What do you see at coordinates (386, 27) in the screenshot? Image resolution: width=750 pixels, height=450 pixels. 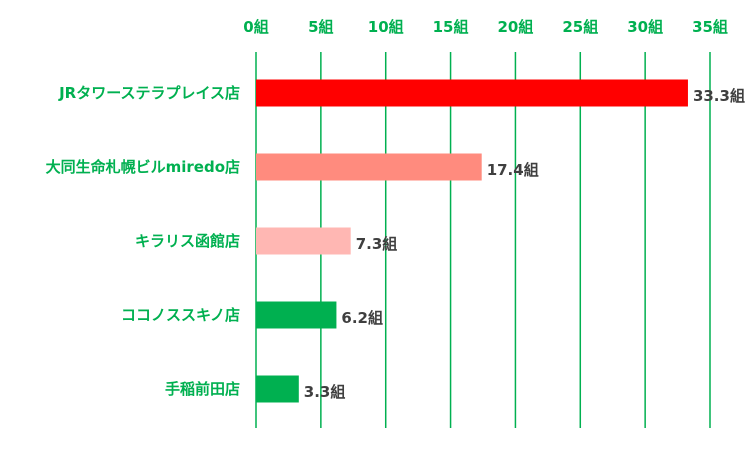 I see `x-tick-label: 10組` at bounding box center [386, 27].